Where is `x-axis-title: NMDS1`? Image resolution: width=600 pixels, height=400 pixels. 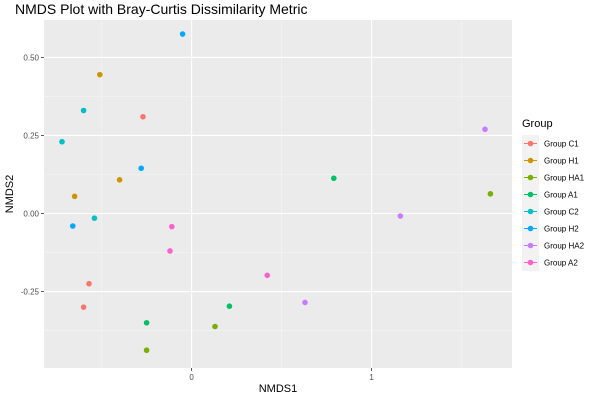
x-axis-title: NMDS1 is located at coordinates (278, 389).